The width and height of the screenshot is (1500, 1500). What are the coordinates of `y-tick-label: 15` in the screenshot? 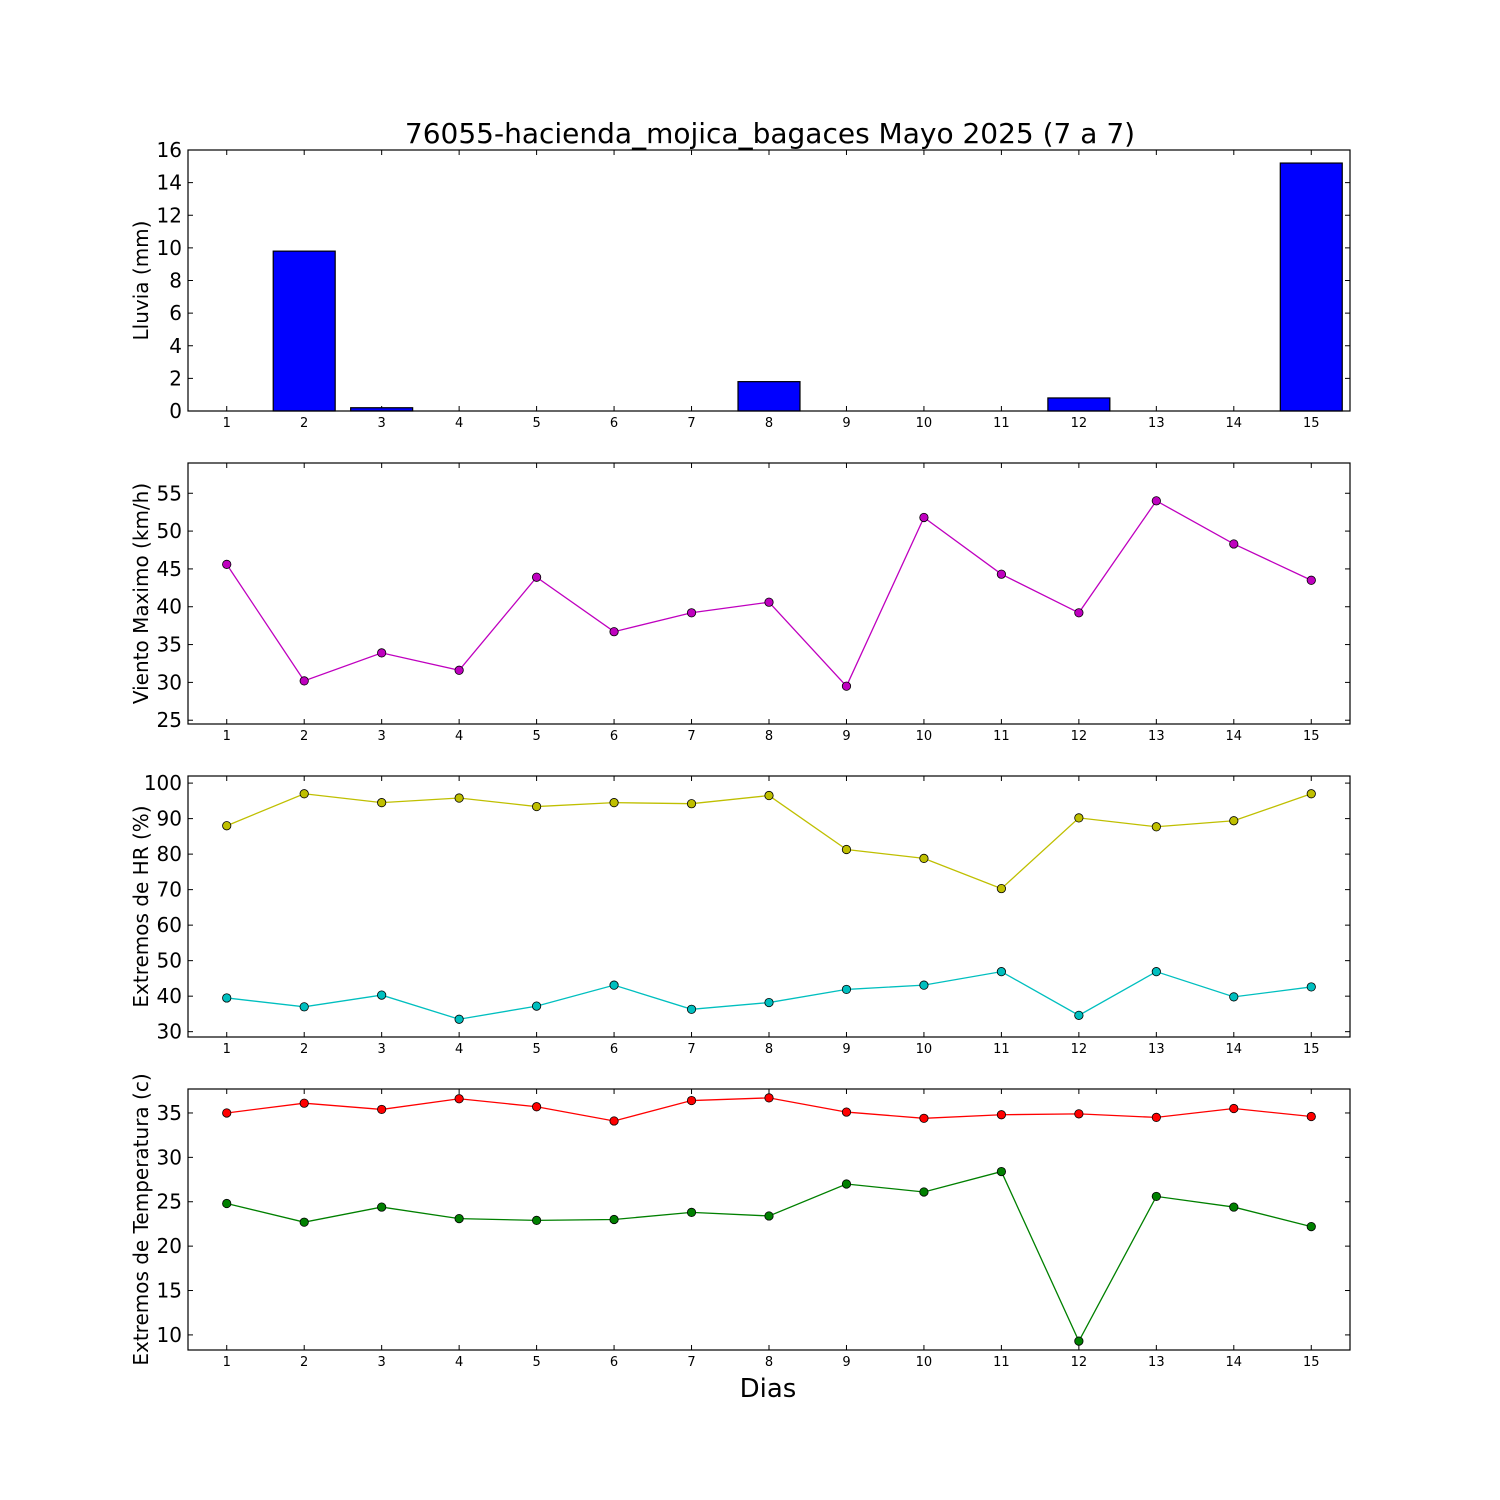 It's located at (169, 1291).